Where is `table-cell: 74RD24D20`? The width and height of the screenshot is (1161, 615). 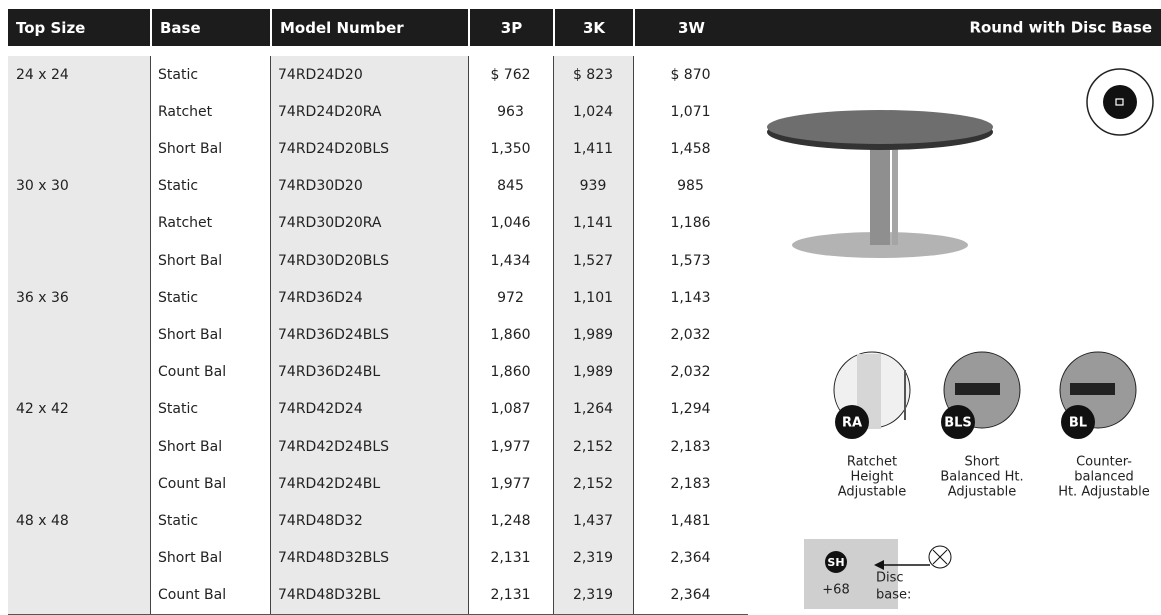 table-cell: 74RD24D20 is located at coordinates (369, 75).